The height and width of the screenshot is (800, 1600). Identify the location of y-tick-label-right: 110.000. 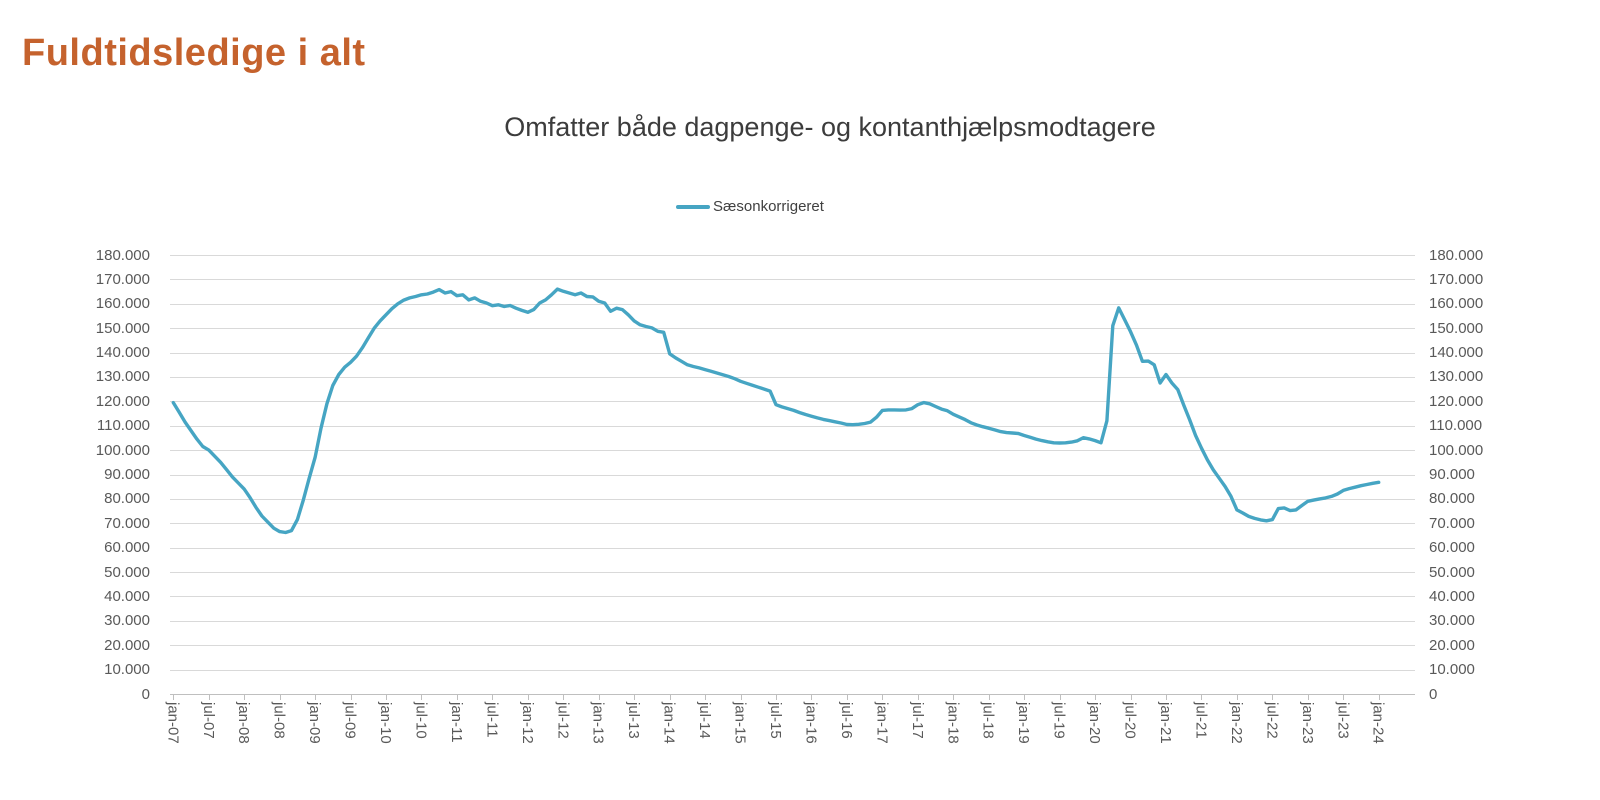
(1456, 426).